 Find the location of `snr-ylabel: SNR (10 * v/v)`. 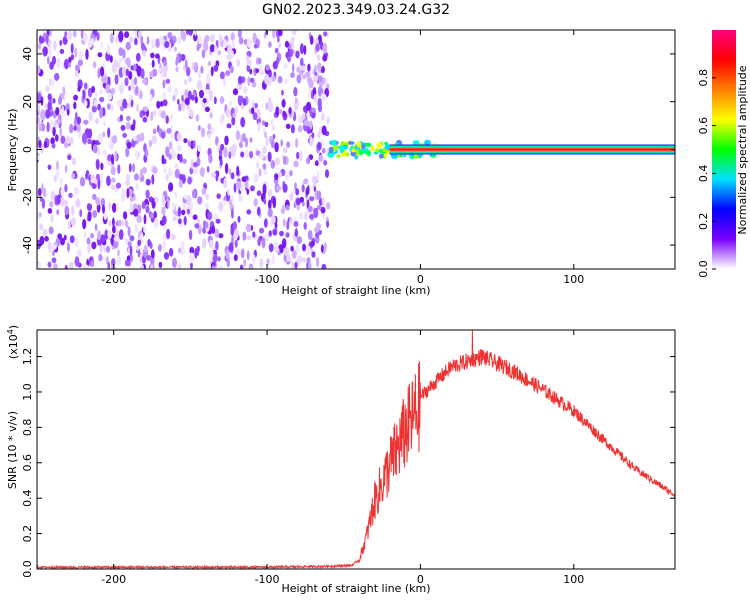

snr-ylabel: SNR (10 * v/v) is located at coordinates (12, 450).